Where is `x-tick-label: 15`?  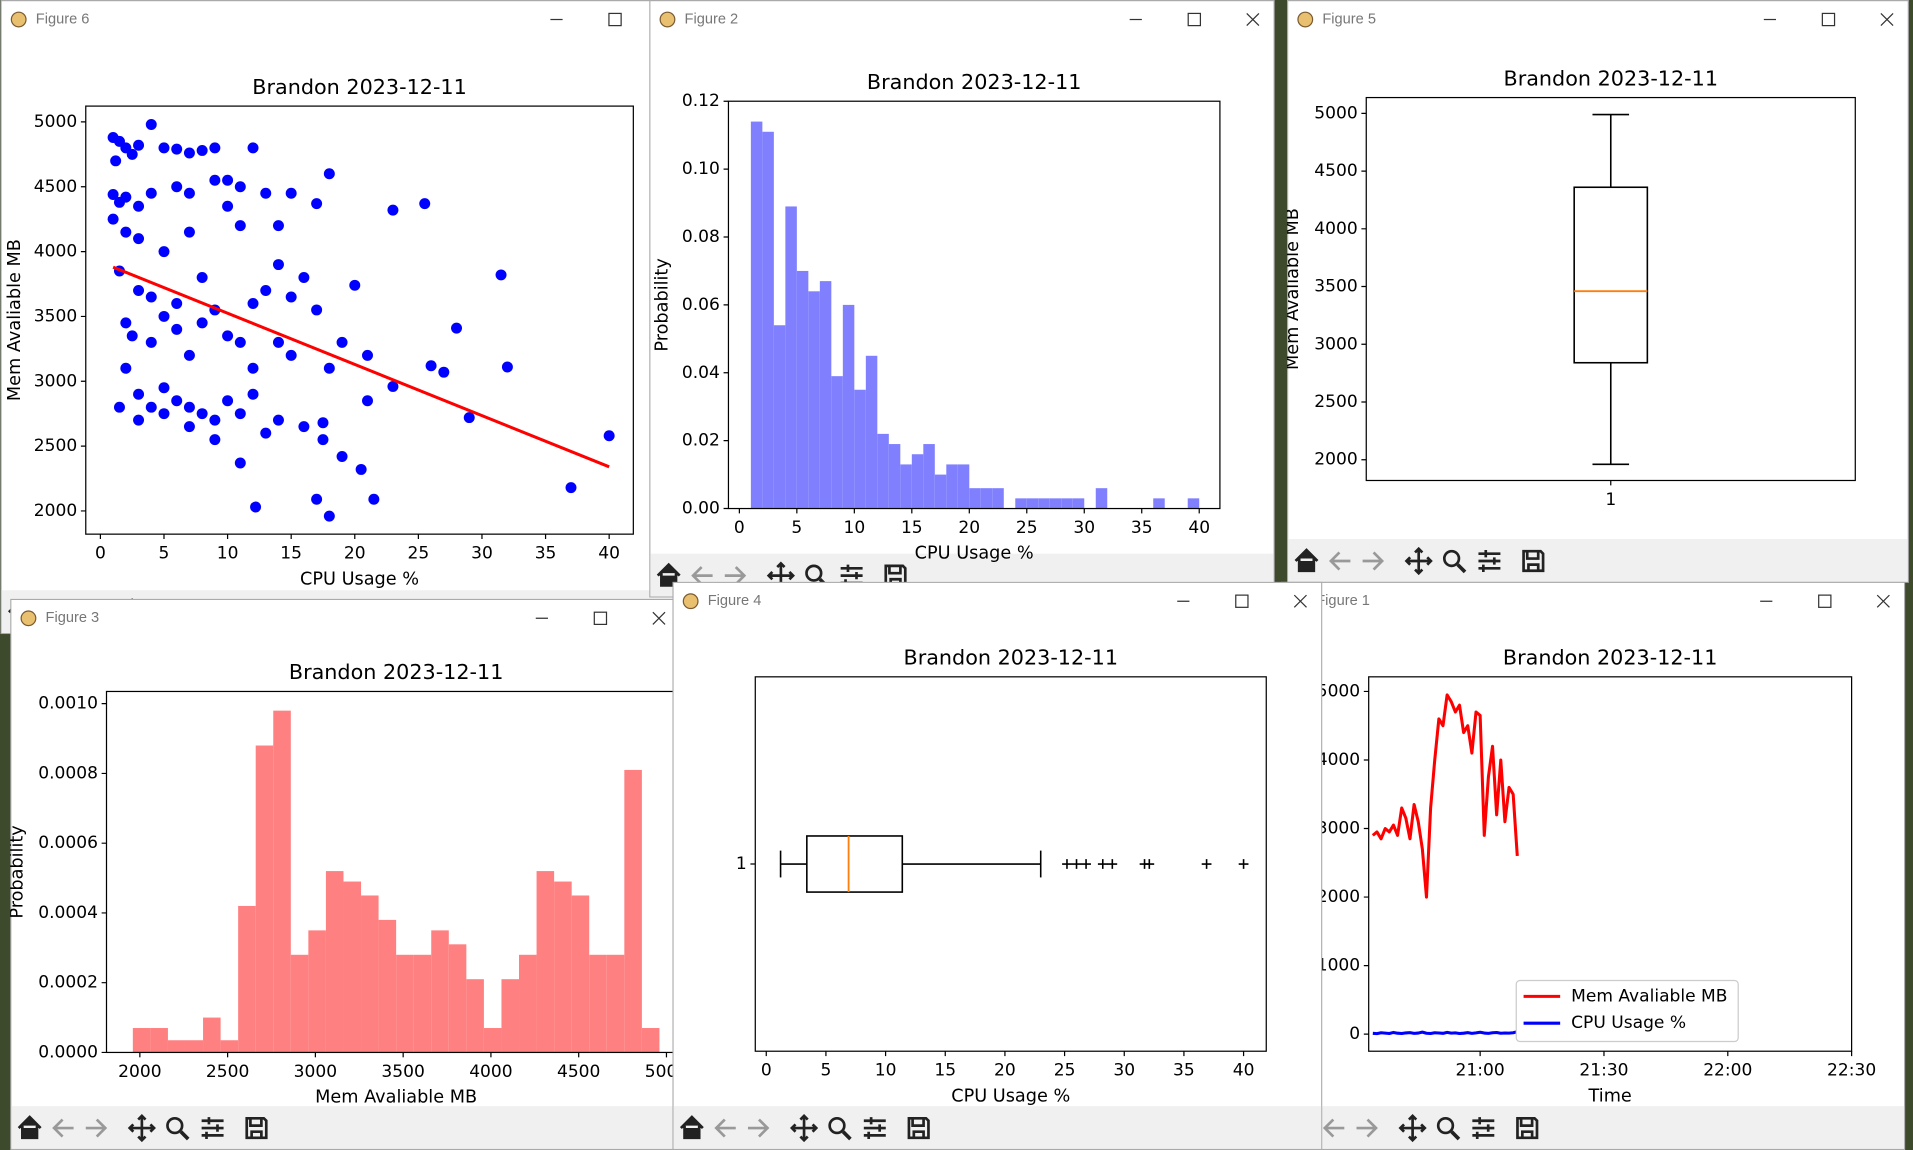
x-tick-label: 15 is located at coordinates (912, 528).